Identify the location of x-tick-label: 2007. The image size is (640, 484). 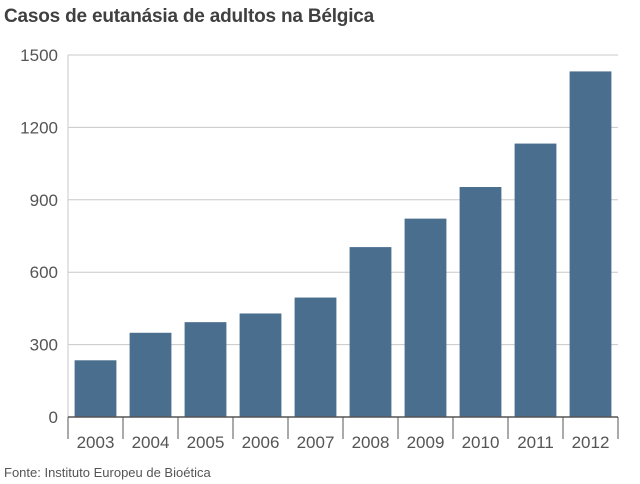
(316, 442).